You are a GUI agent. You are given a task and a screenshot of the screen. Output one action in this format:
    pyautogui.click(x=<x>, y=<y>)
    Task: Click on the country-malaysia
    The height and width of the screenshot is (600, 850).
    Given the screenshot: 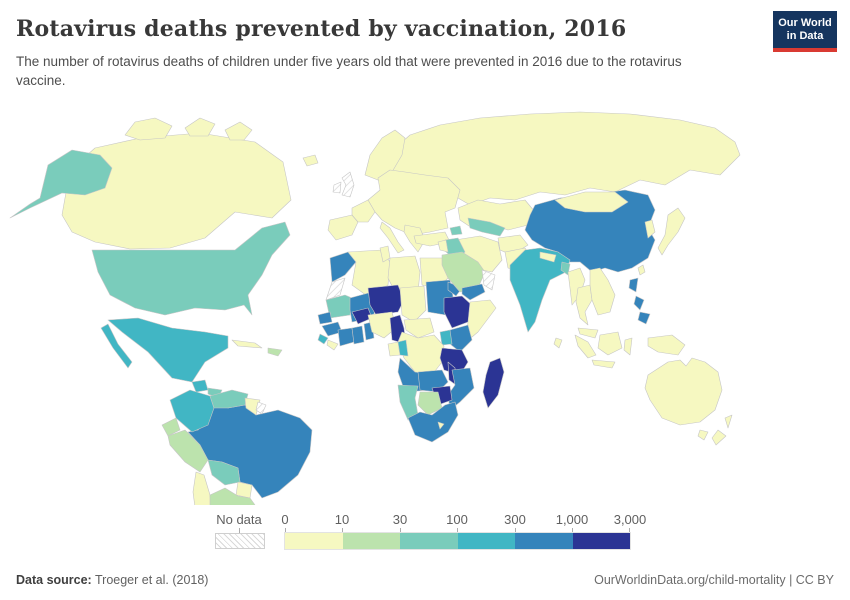 What is the action you would take?
    pyautogui.click(x=588, y=333)
    